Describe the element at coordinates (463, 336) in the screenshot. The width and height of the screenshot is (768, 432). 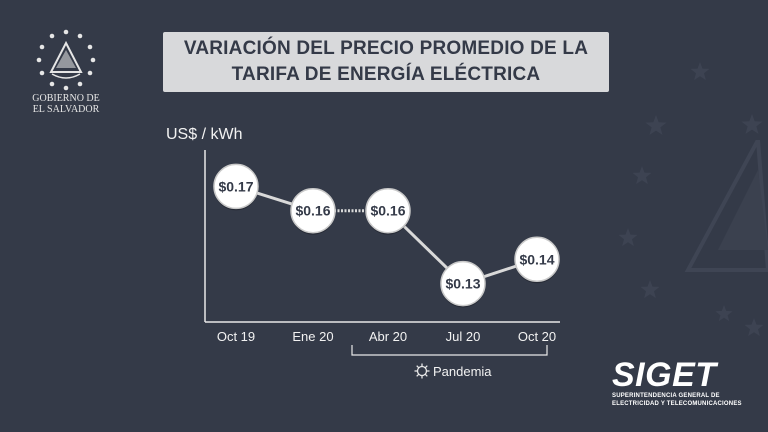
I see `x-tick-label: Jul 20` at that location.